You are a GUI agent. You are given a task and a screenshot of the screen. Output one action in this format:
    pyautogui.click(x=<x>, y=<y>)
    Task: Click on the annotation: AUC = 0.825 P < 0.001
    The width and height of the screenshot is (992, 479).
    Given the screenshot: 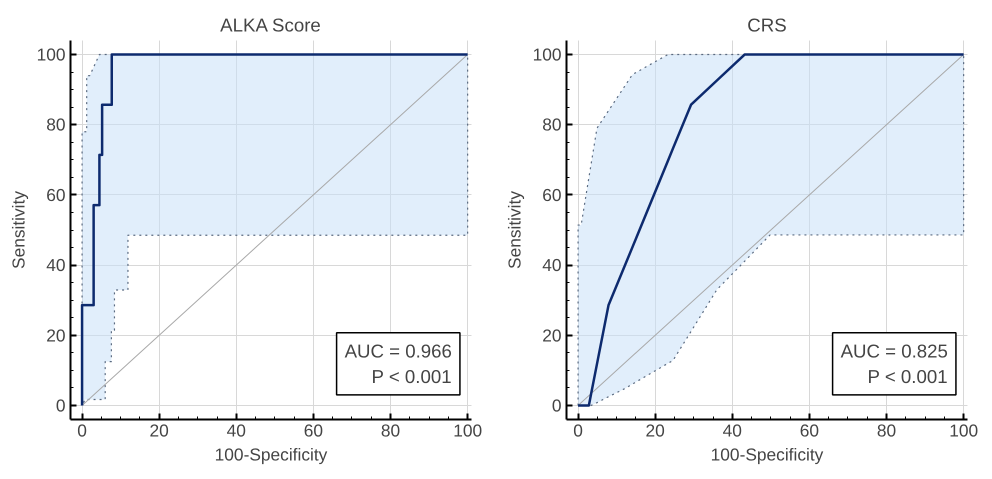 What is the action you would take?
    pyautogui.click(x=894, y=363)
    